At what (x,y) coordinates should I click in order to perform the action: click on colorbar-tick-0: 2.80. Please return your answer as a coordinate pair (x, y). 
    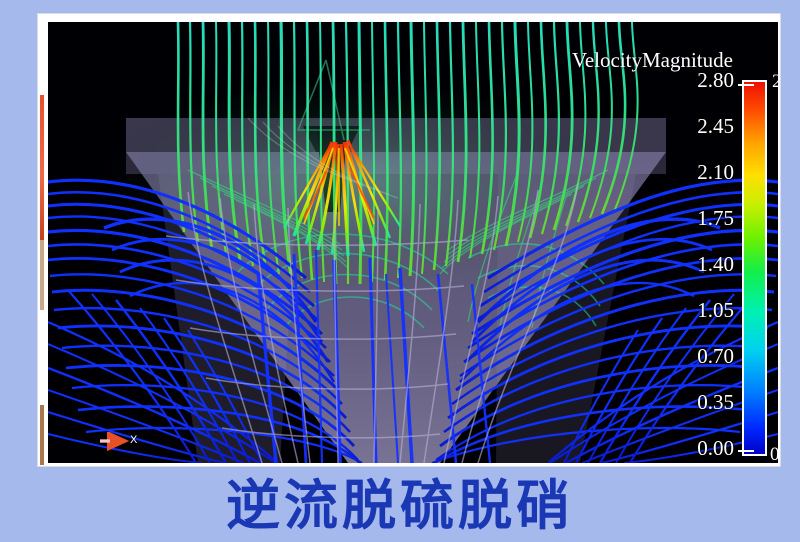
    Looking at the image, I should click on (715, 80).